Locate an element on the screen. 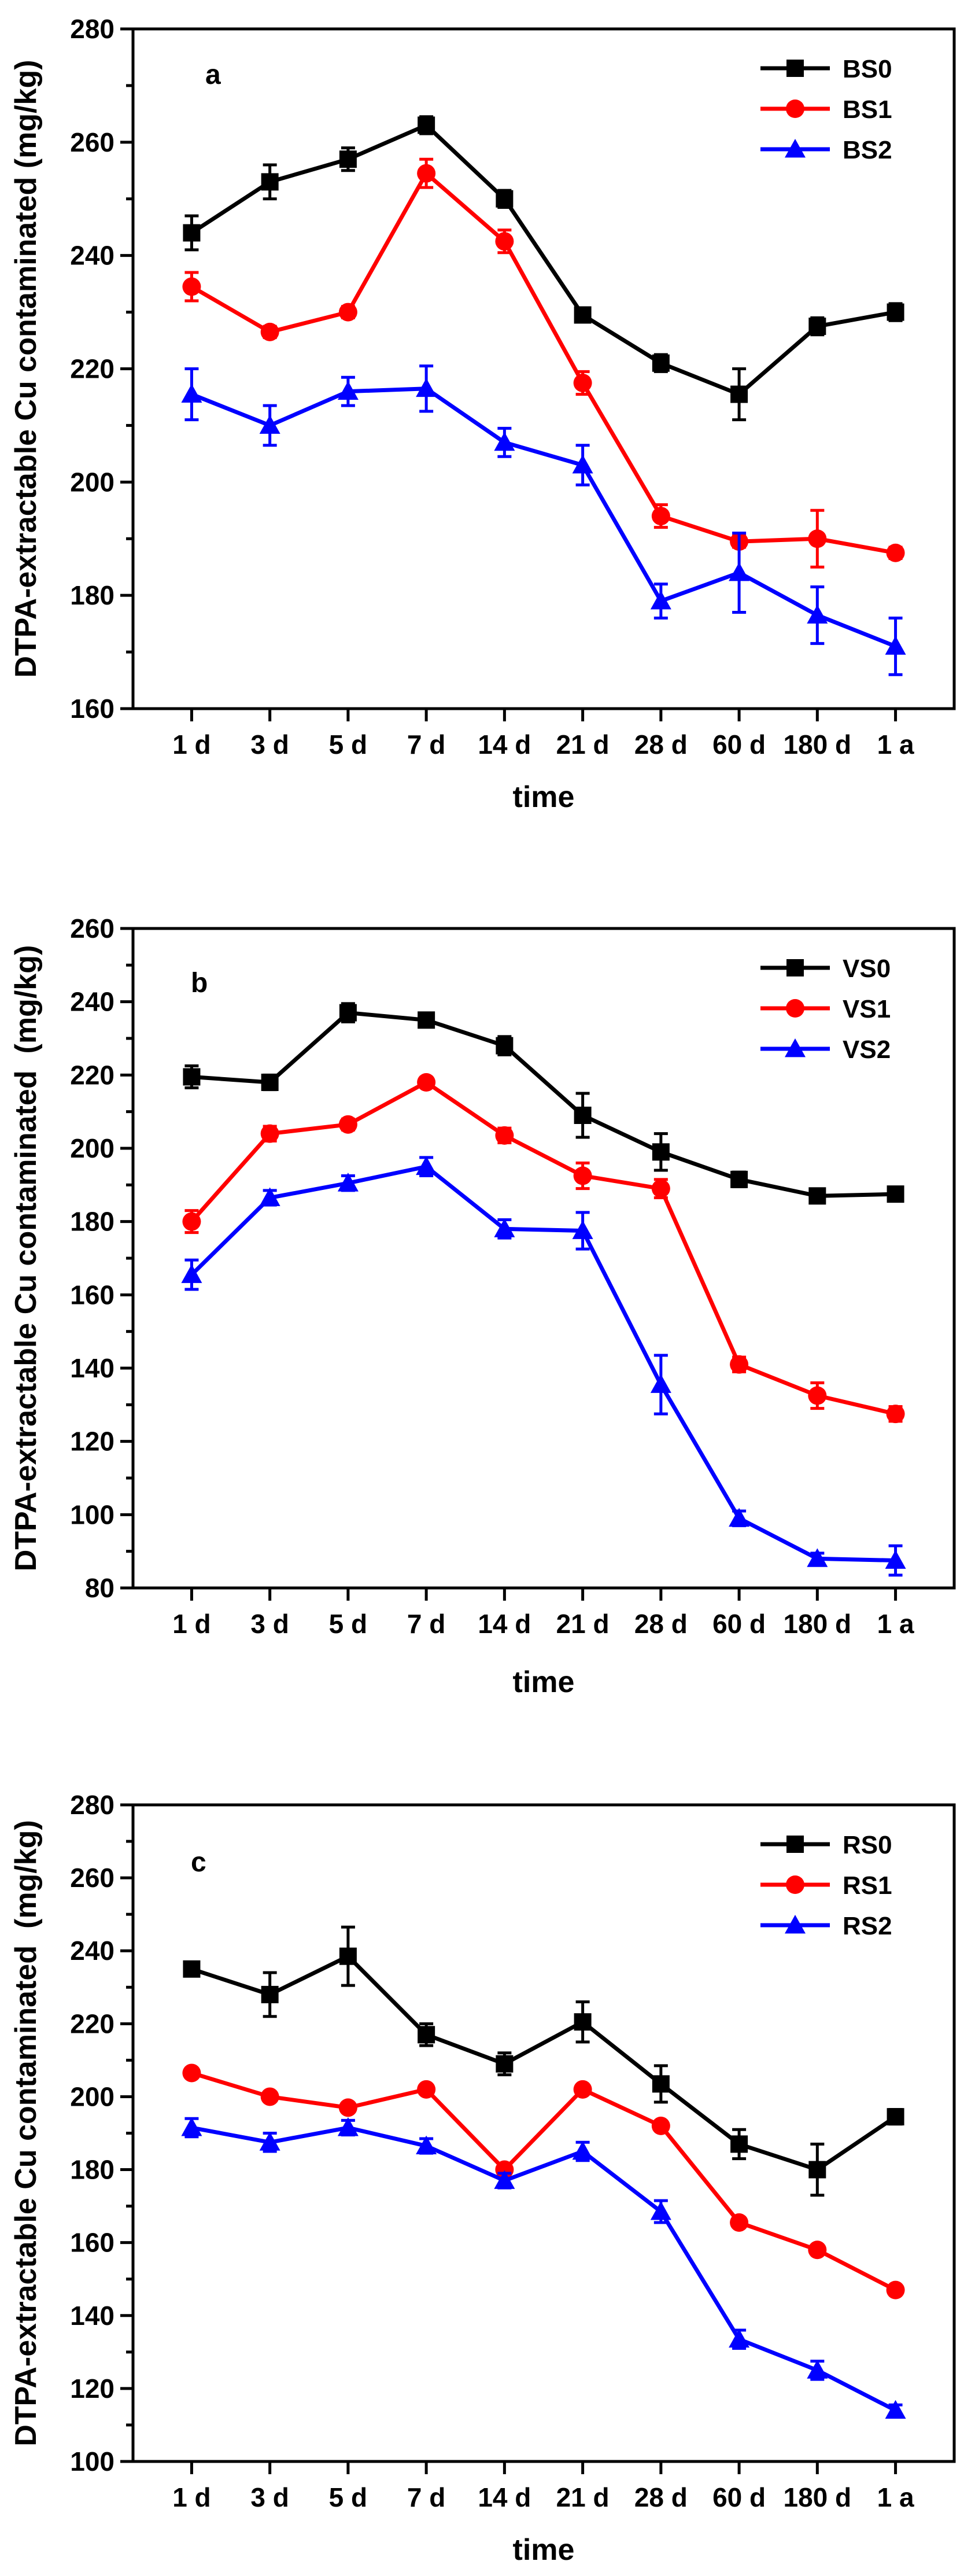 The width and height of the screenshot is (975, 2576). legend-label: RS0 is located at coordinates (867, 1845).